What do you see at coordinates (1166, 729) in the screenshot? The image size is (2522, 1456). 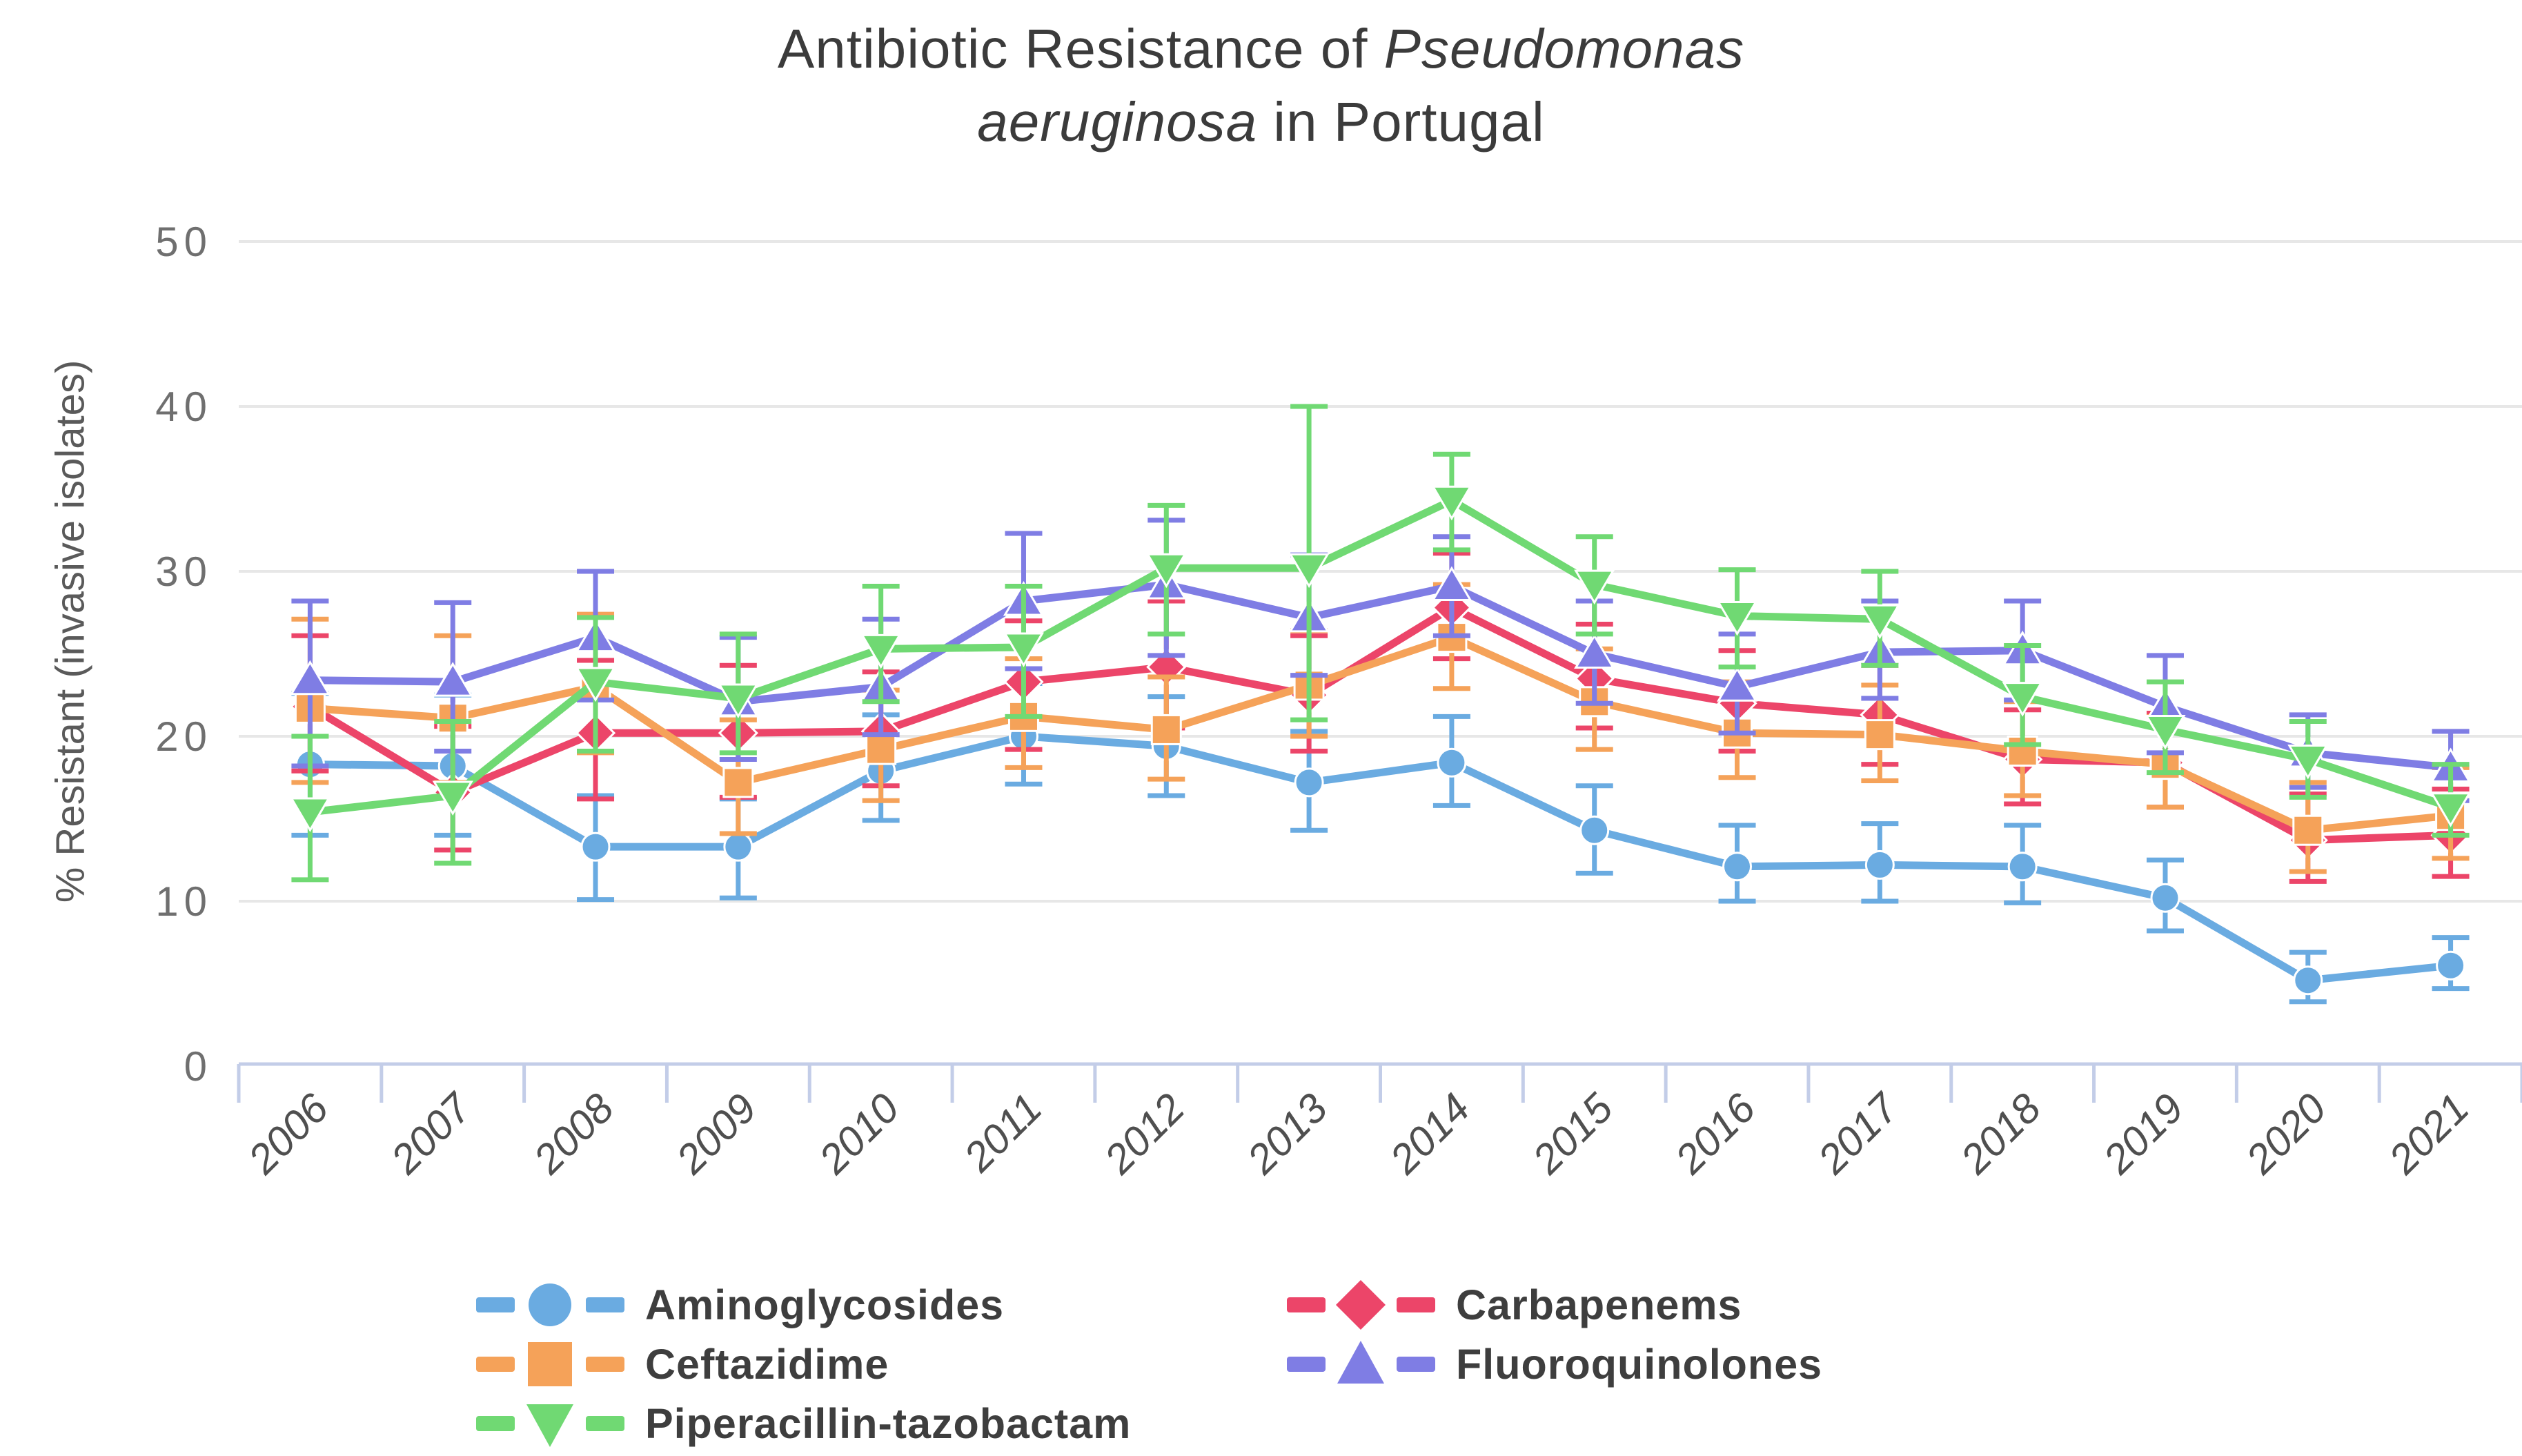 I see `marker-ceftazidime-2012` at bounding box center [1166, 729].